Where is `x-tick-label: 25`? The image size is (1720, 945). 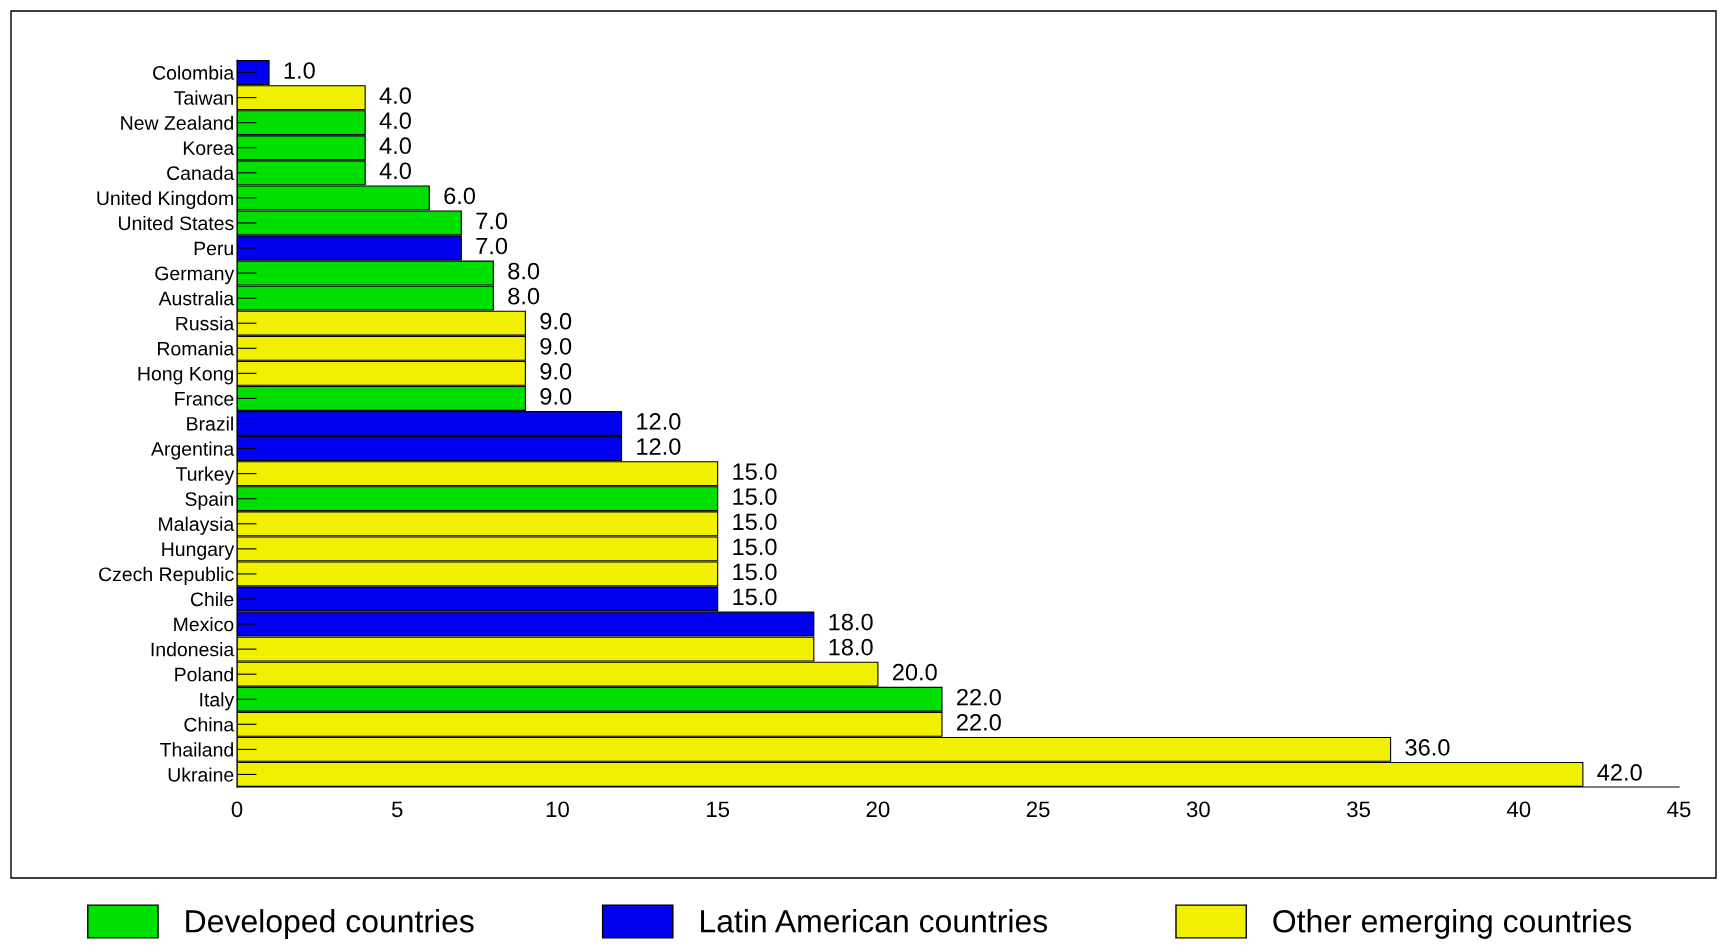
x-tick-label: 25 is located at coordinates (1038, 809).